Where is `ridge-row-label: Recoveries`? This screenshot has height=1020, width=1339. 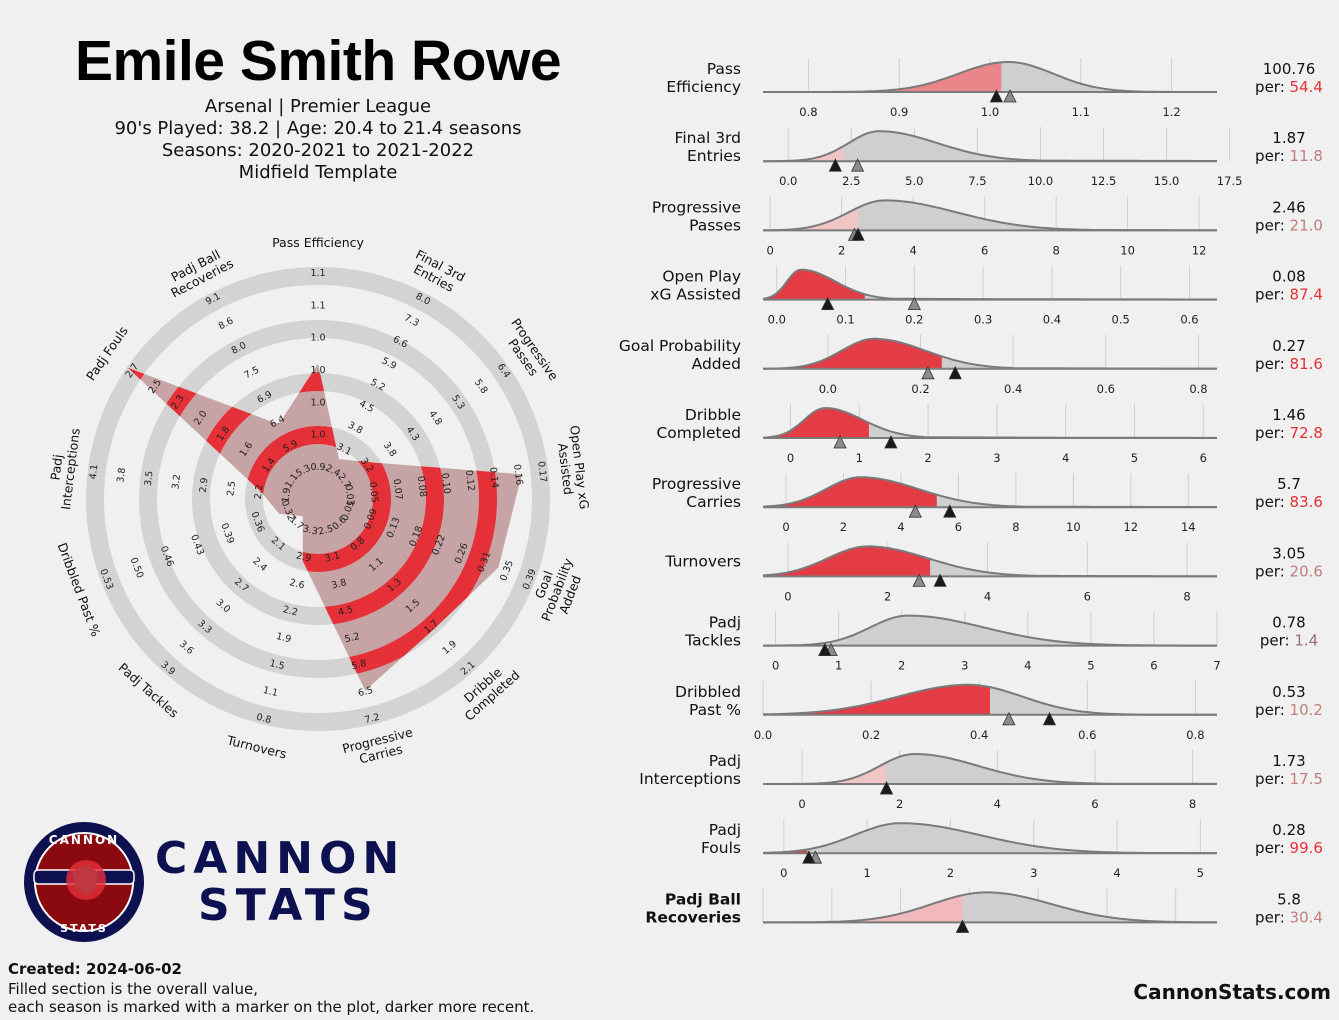 ridge-row-label: Recoveries is located at coordinates (693, 917).